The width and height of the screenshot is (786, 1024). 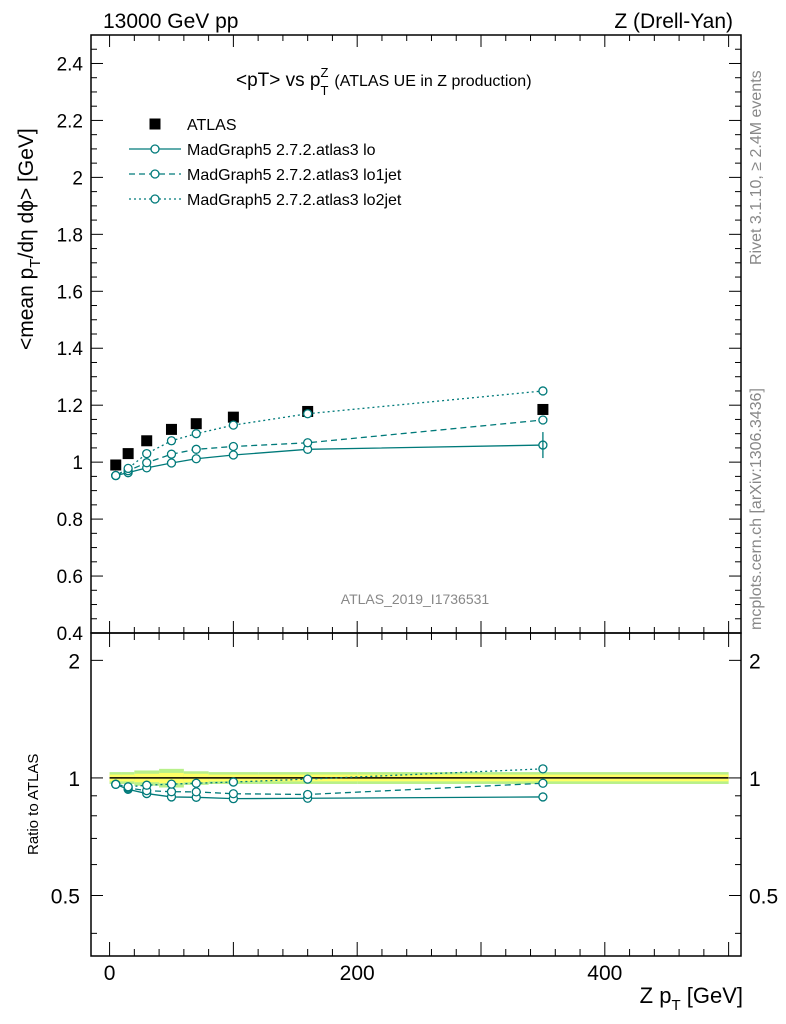 What do you see at coordinates (691, 998) in the screenshot?
I see `x-axis-label: Z pT [GeV]` at bounding box center [691, 998].